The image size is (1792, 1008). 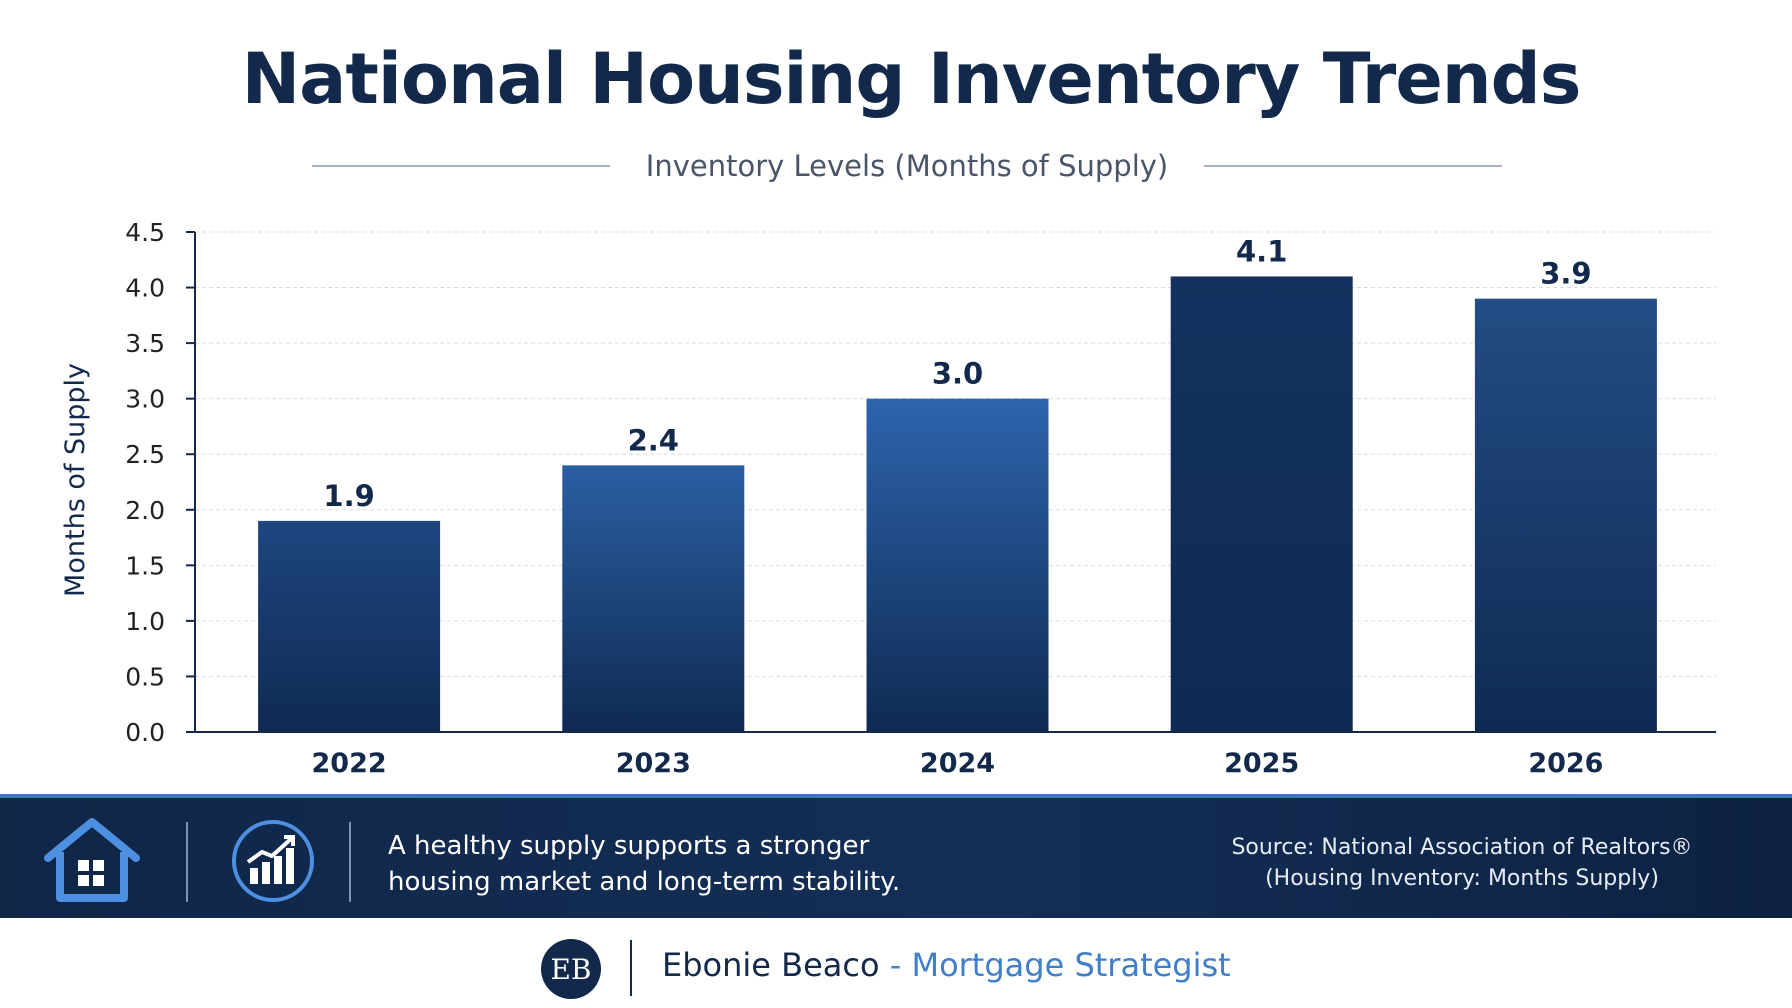 I want to click on data-label: 4.1, so click(x=1261, y=251).